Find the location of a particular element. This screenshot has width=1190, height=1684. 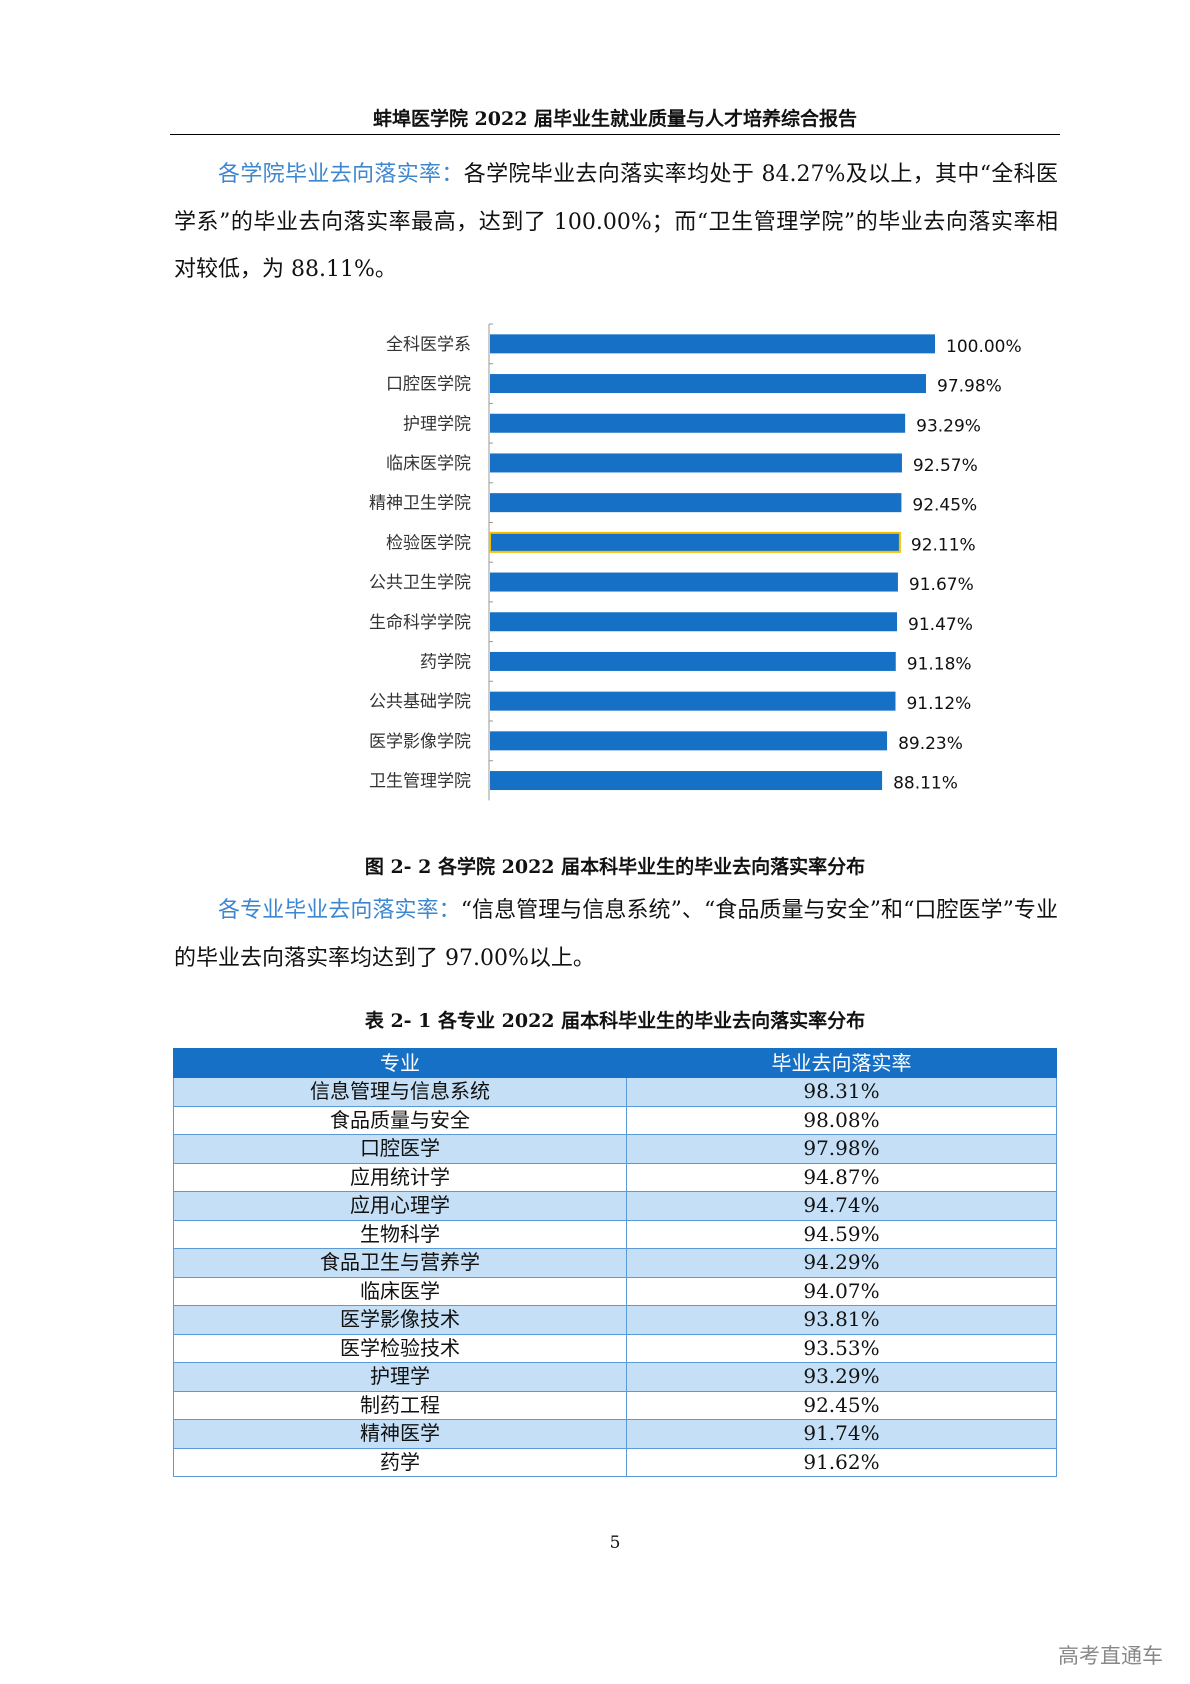

table-row: 精神医学 91.74% is located at coordinates (615, 1434).